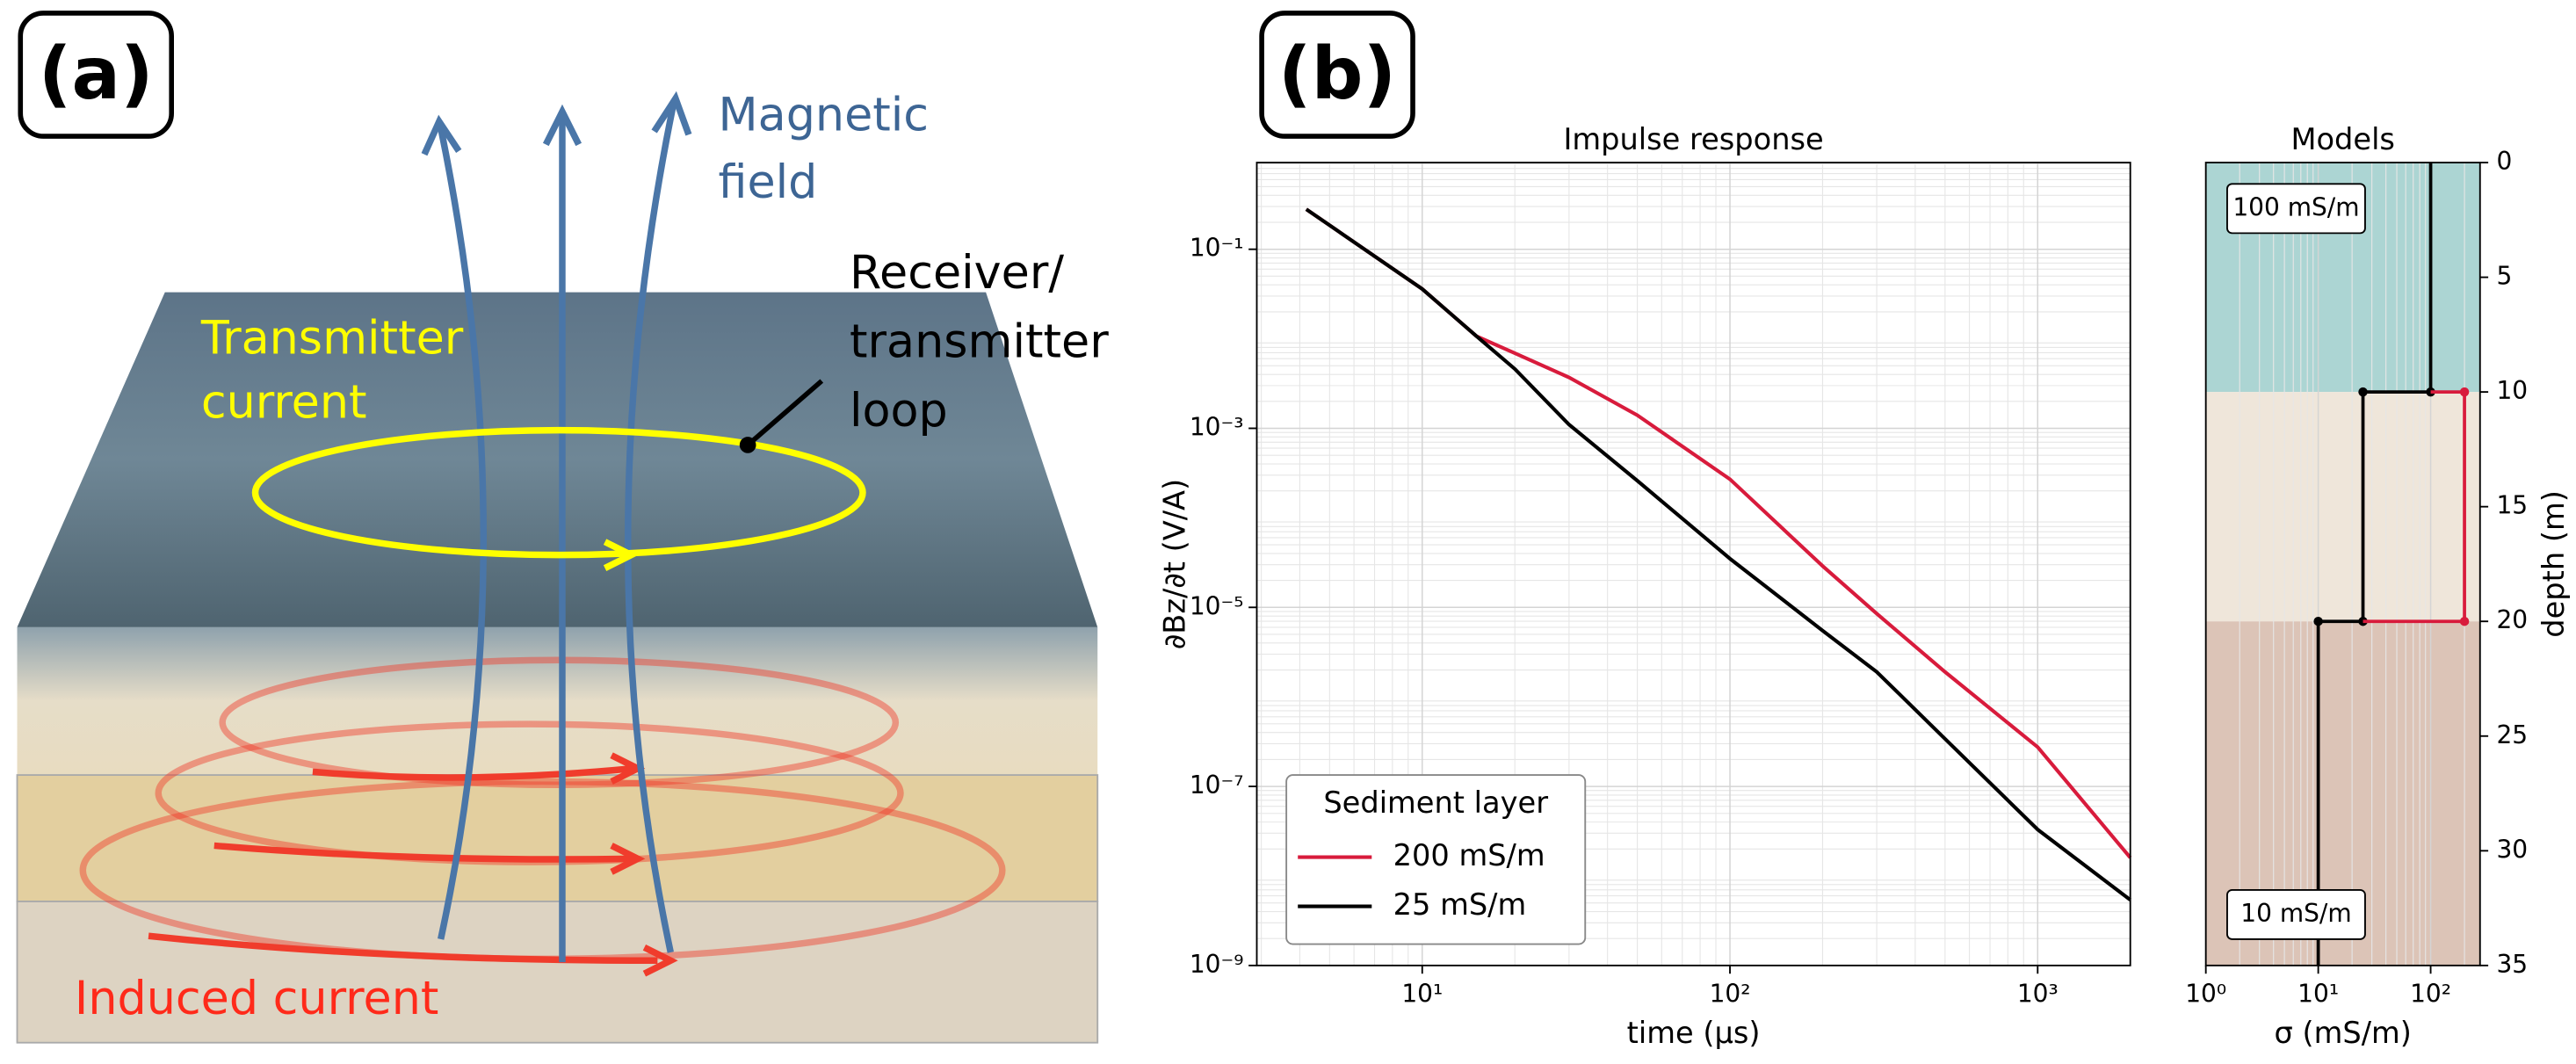 Image resolution: width=2576 pixels, height=1064 pixels. What do you see at coordinates (1460, 904) in the screenshot?
I see `legend-label: 25 mS/m` at bounding box center [1460, 904].